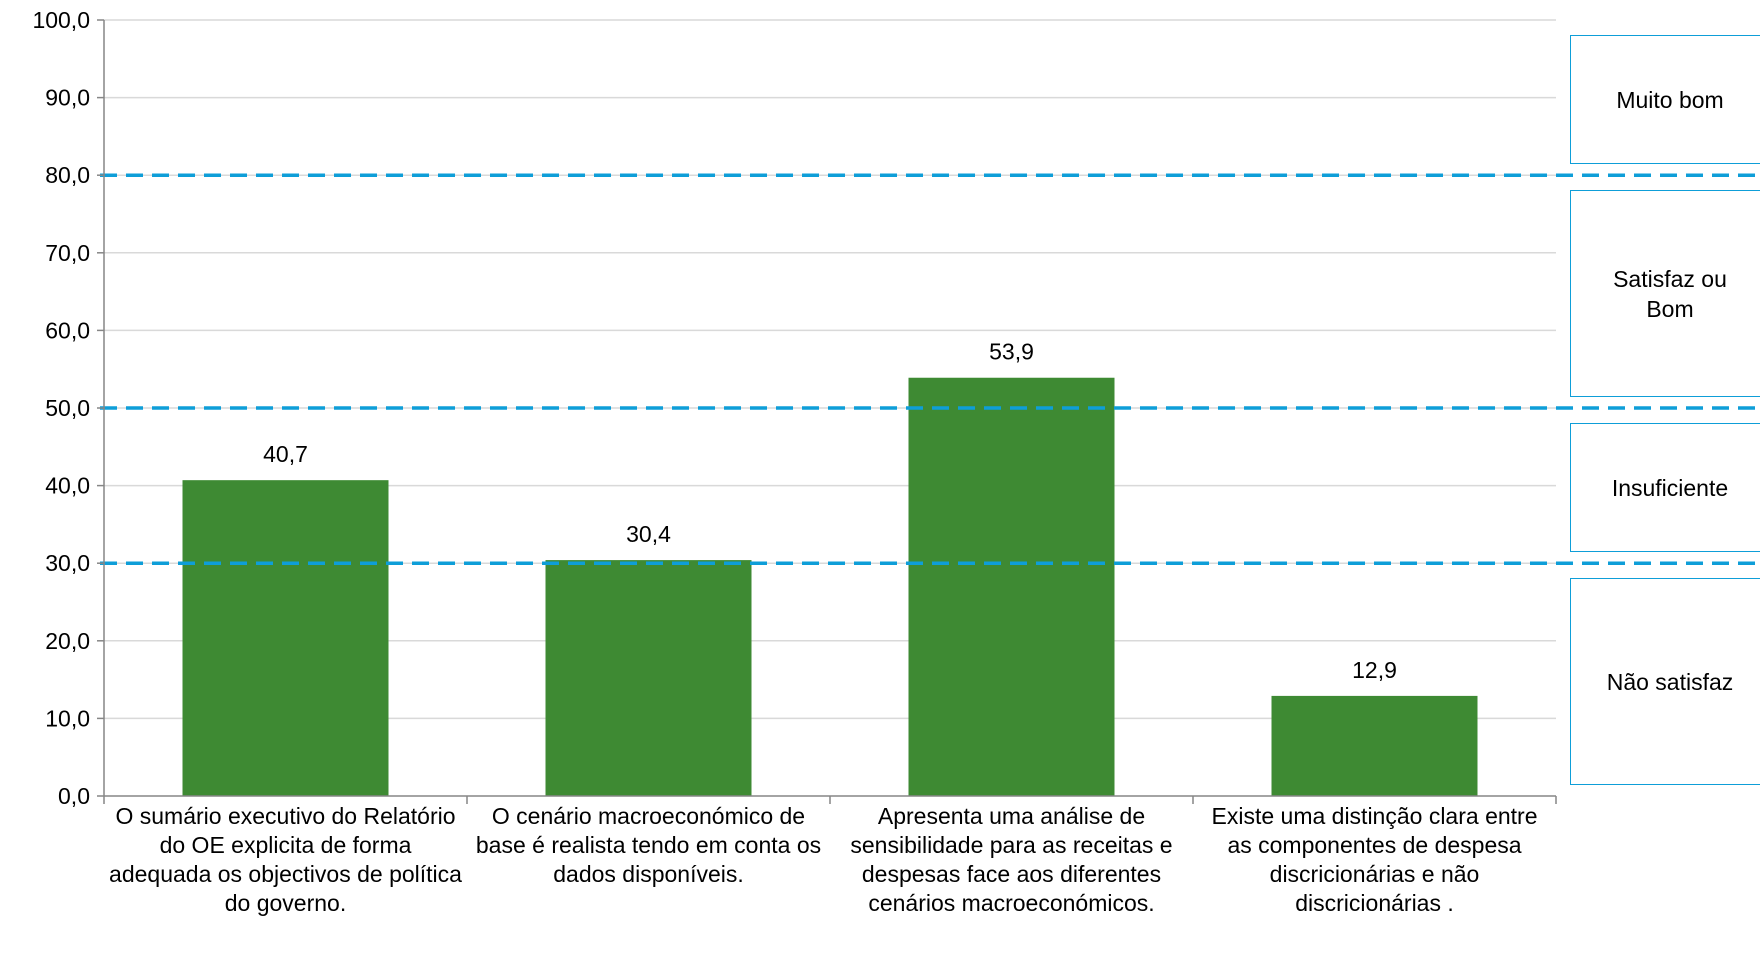 This screenshot has width=1760, height=954. I want to click on y-tick-label: 80,0, so click(67, 175).